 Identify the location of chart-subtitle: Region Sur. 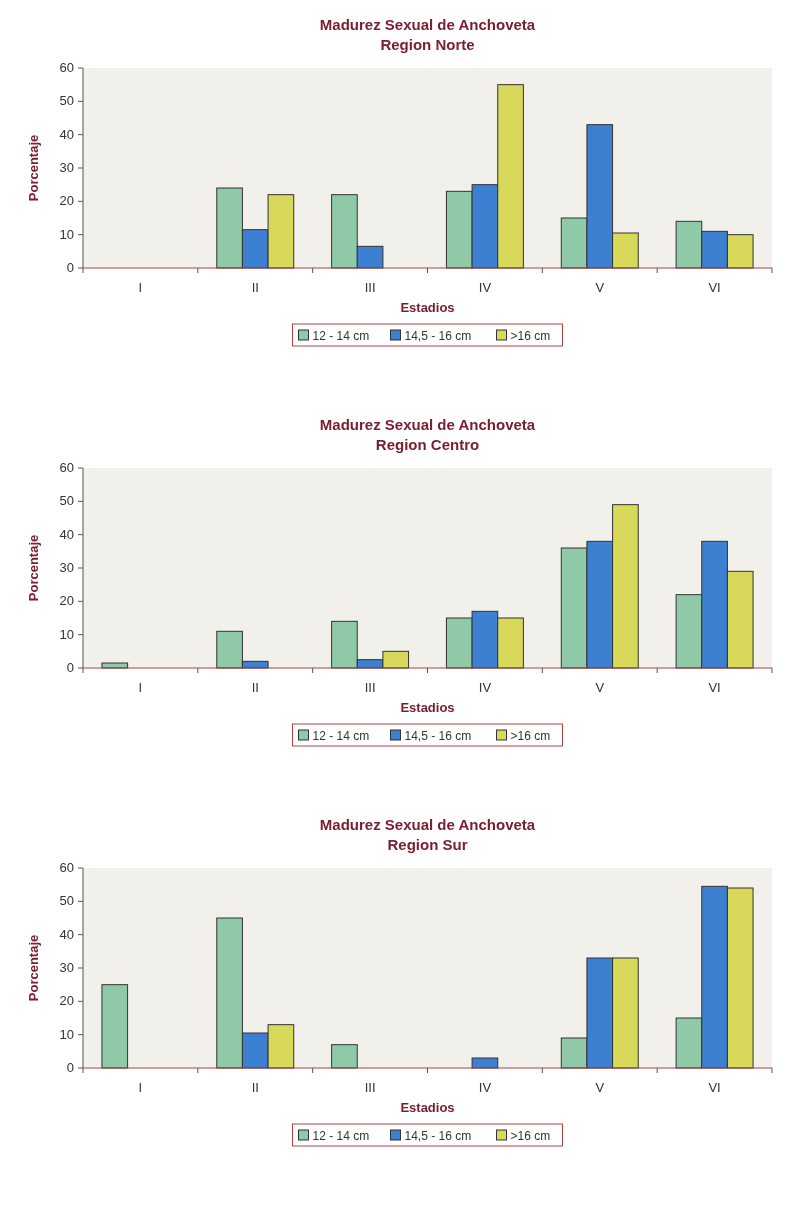
(427, 844).